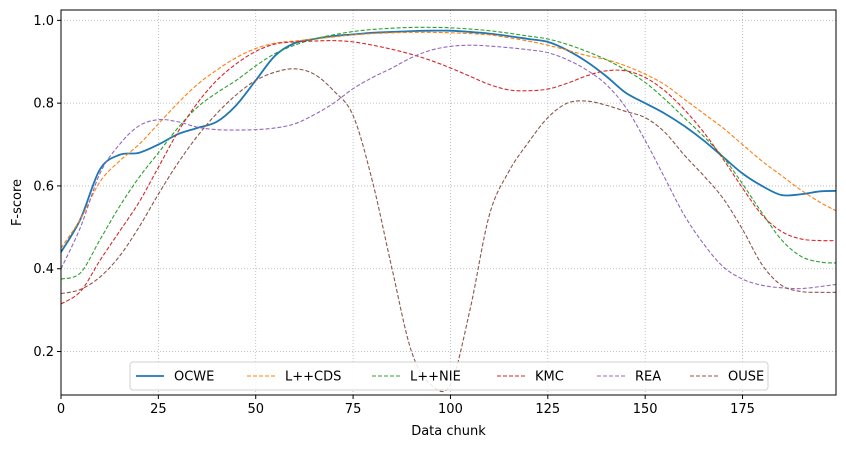 The height and width of the screenshot is (452, 846). I want to click on y-tick-label: 0.8, so click(43, 104).